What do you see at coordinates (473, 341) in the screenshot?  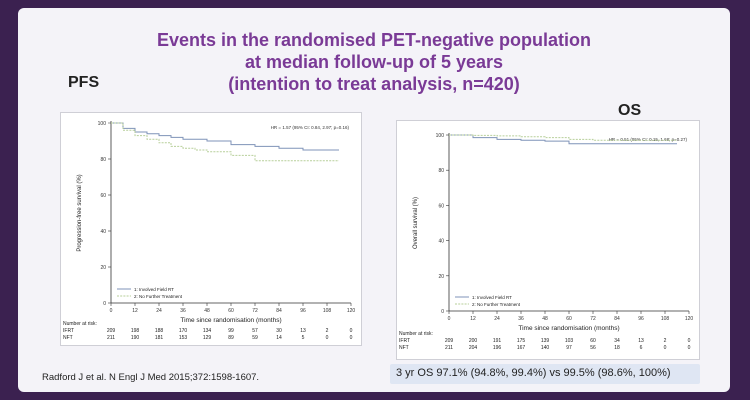 I see `risk-value: 200` at bounding box center [473, 341].